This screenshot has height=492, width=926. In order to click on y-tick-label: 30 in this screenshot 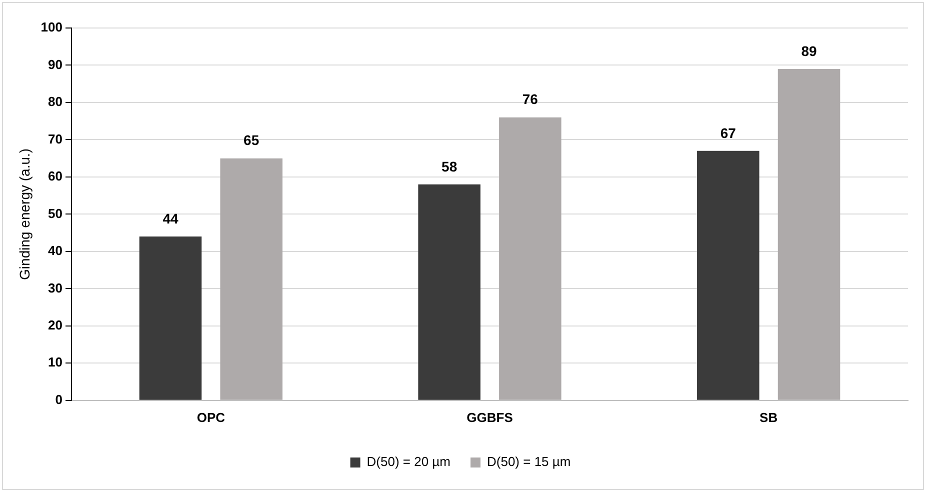, I will do `click(55, 288)`.